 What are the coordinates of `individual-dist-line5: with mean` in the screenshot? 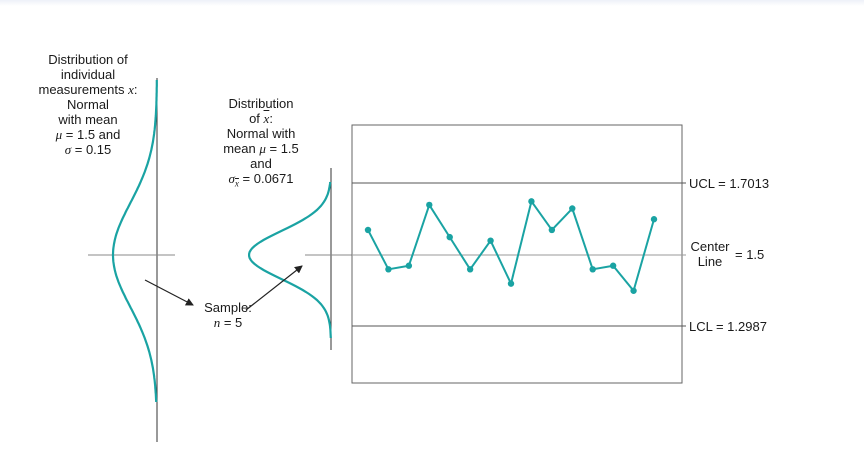 It's located at (88, 119).